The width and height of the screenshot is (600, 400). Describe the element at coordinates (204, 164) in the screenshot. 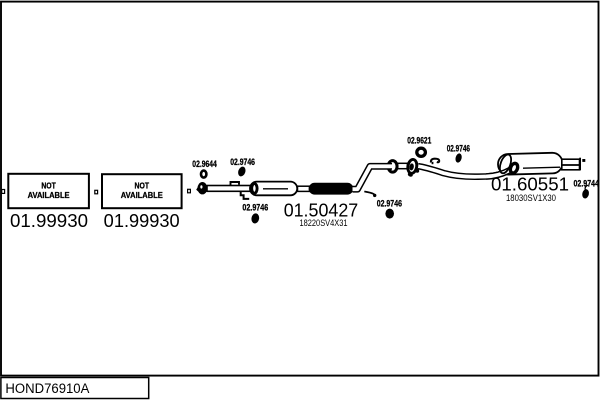

I see `svg-text: 02.9644` at that location.